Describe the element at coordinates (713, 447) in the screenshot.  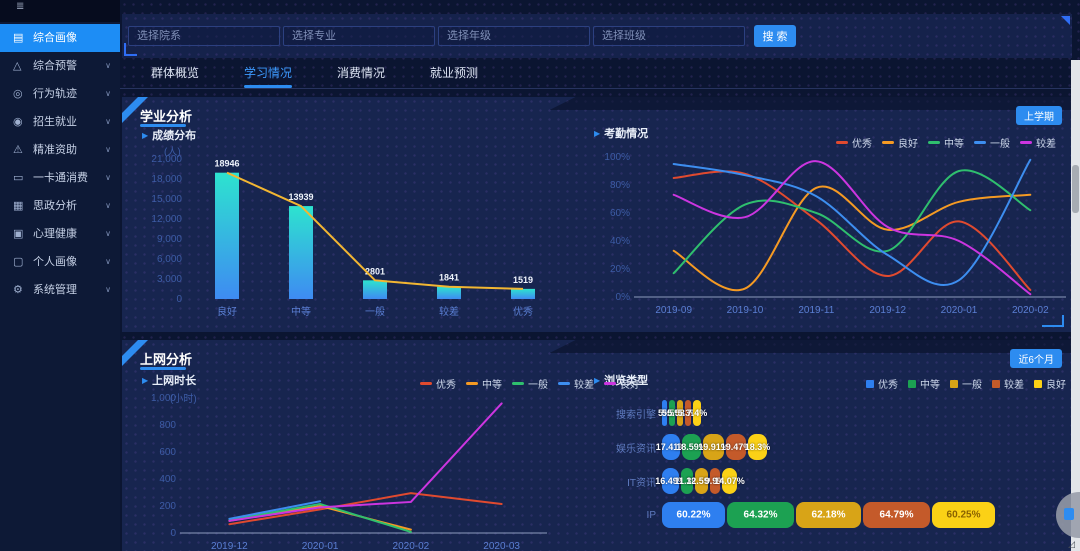
I see `browse-bar-segment: 19.91%` at that location.